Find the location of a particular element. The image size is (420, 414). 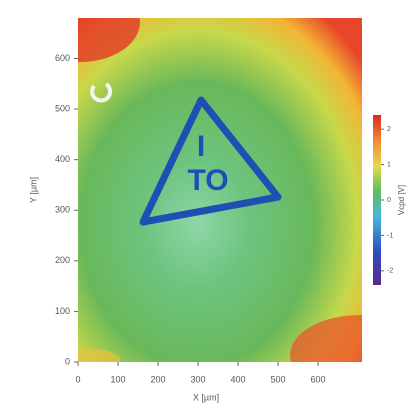

annotation: TO is located at coordinates (207, 180).